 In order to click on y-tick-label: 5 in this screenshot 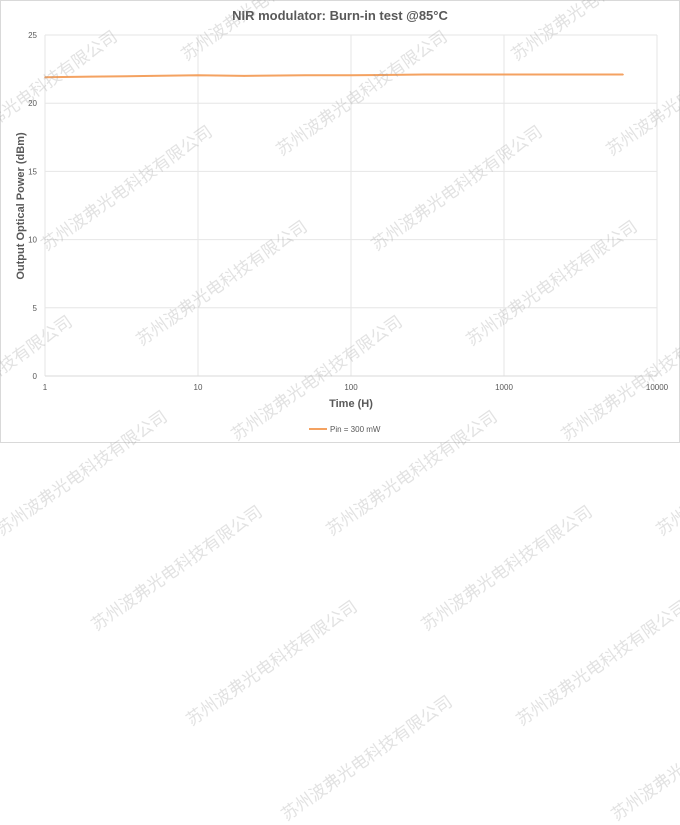, I will do `click(35, 308)`.